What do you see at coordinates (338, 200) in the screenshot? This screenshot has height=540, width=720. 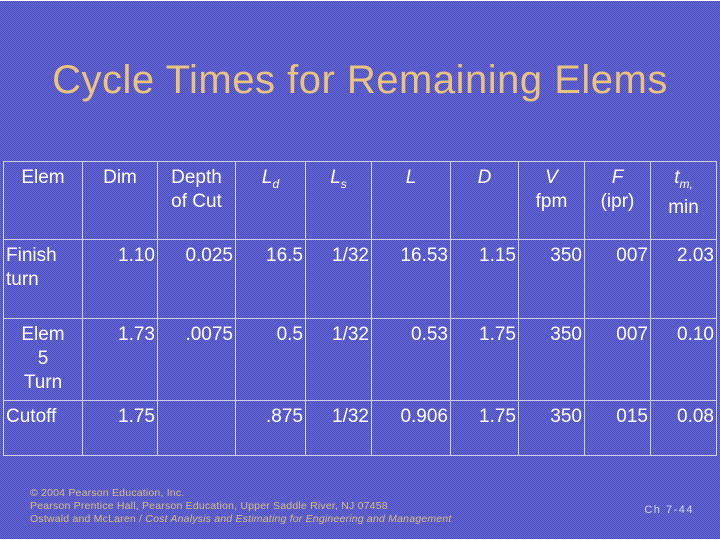 I see `col-header-ls: Ls` at bounding box center [338, 200].